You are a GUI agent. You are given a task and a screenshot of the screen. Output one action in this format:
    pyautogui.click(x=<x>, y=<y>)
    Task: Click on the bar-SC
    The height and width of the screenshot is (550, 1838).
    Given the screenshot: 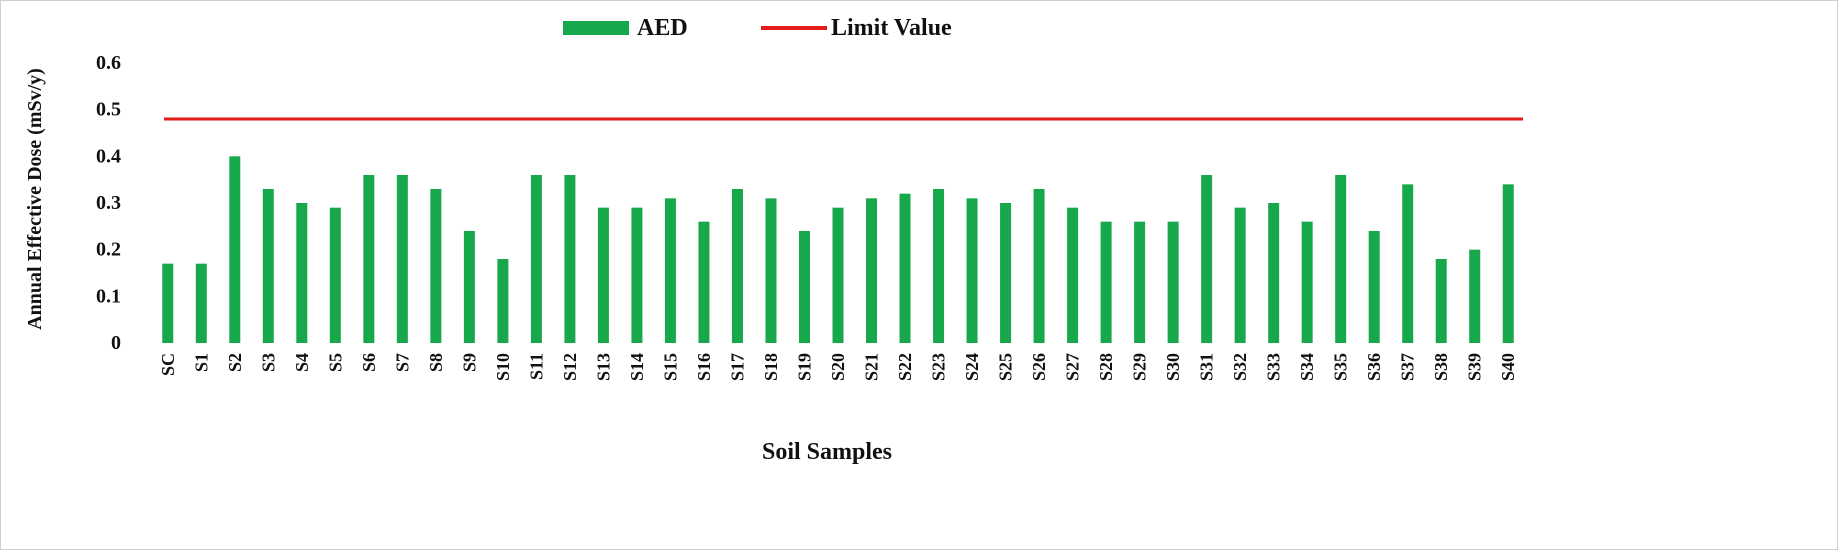 What is the action you would take?
    pyautogui.click(x=168, y=303)
    